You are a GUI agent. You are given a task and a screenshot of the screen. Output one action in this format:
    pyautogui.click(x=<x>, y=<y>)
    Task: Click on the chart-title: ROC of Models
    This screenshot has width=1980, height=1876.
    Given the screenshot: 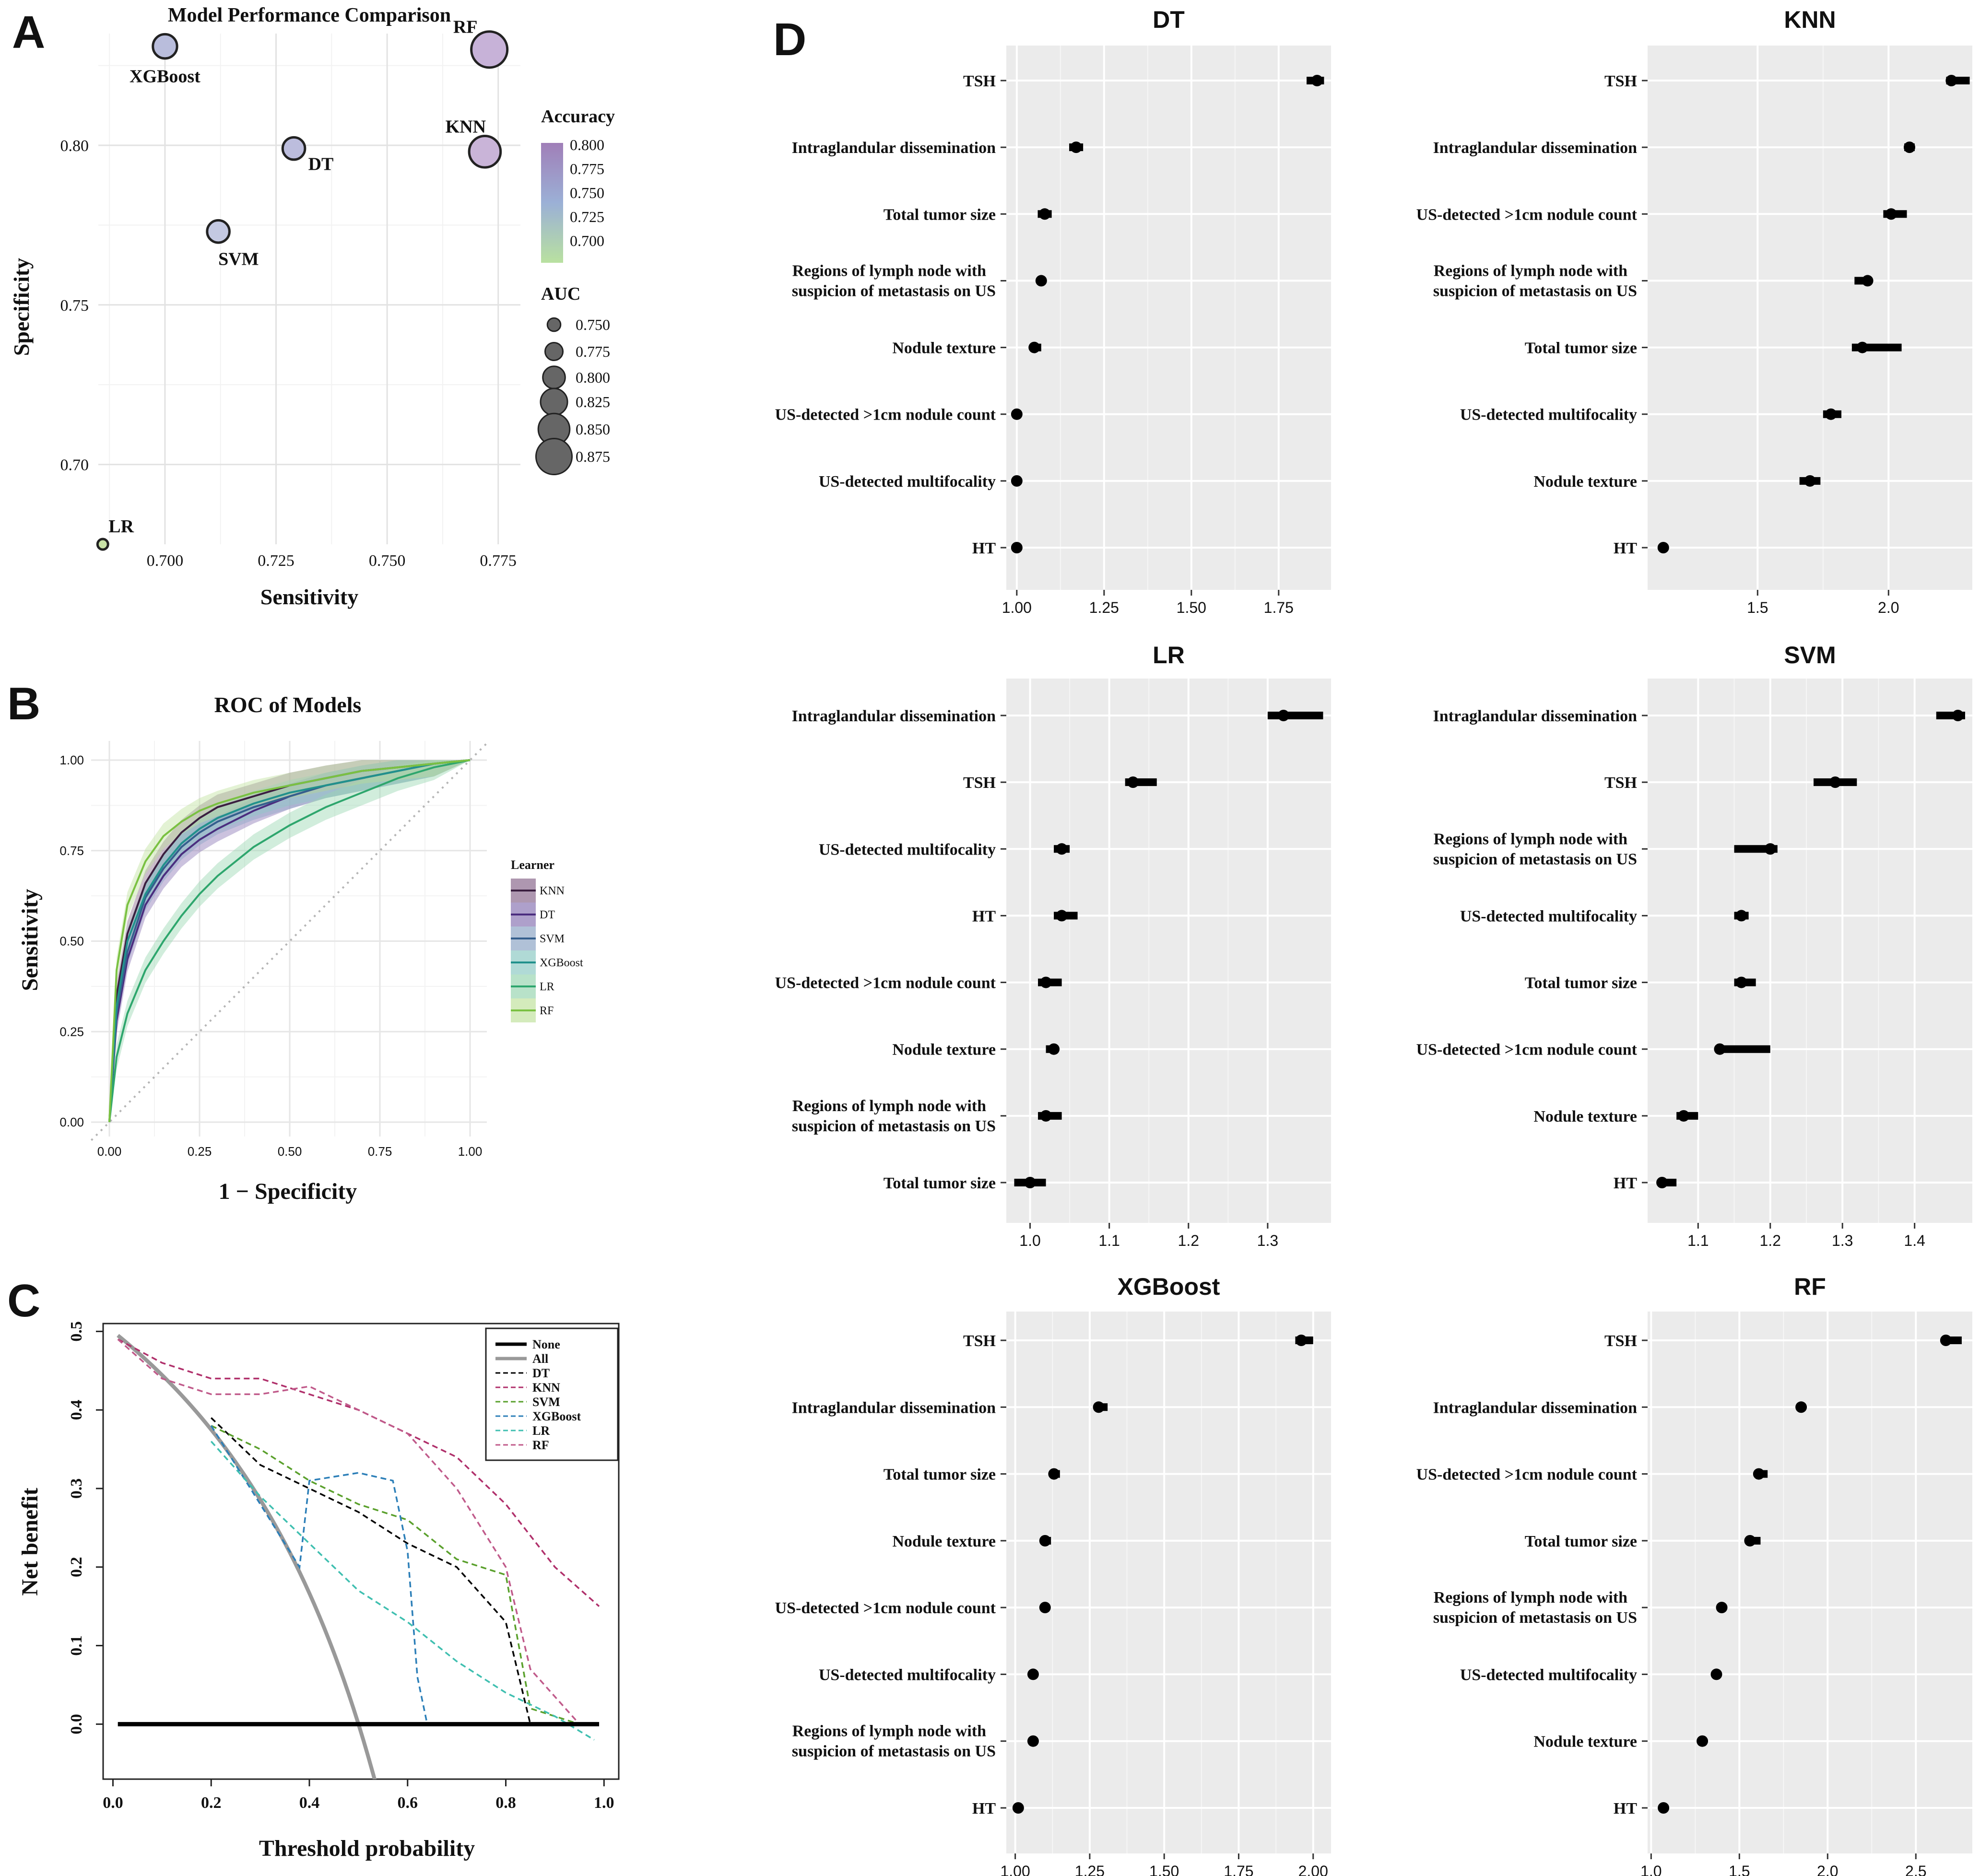 What is the action you would take?
    pyautogui.click(x=288, y=704)
    